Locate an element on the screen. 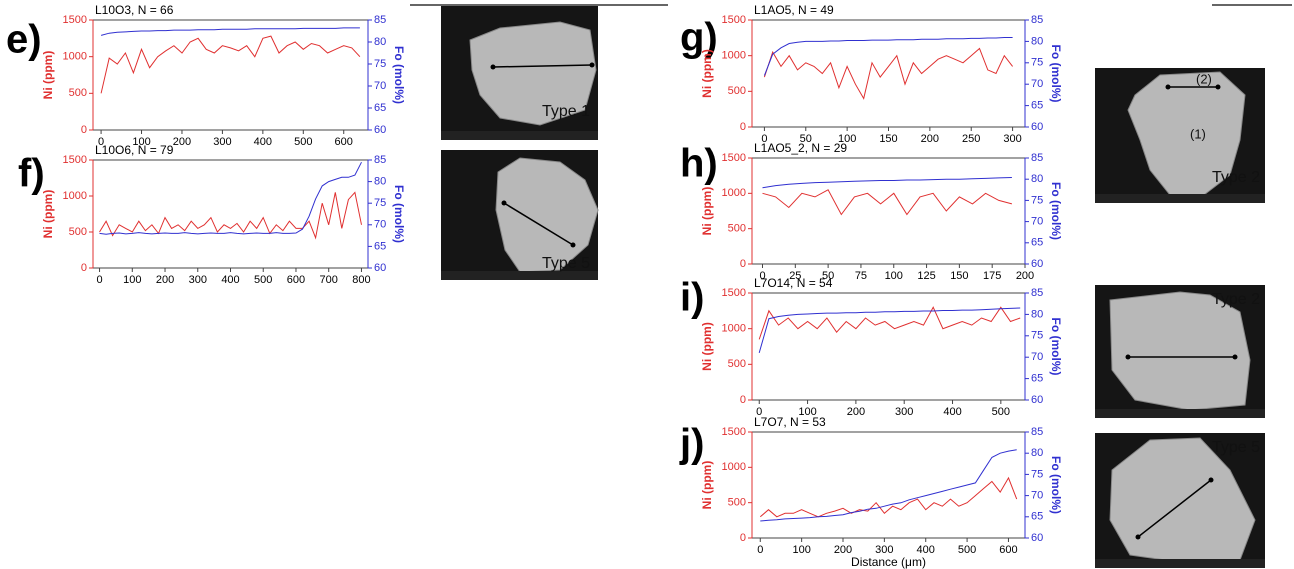 The image size is (1294, 569). x-axis-label: Distance (μm) is located at coordinates (888, 562).